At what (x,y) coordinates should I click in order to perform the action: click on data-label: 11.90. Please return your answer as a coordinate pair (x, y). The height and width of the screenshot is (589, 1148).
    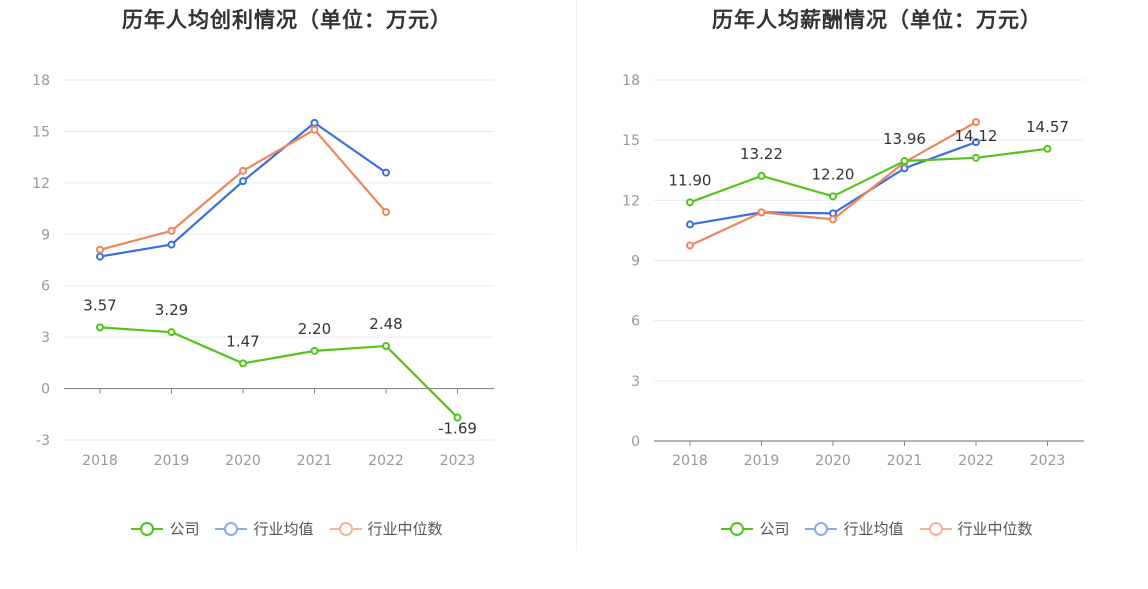
    Looking at the image, I should click on (690, 180).